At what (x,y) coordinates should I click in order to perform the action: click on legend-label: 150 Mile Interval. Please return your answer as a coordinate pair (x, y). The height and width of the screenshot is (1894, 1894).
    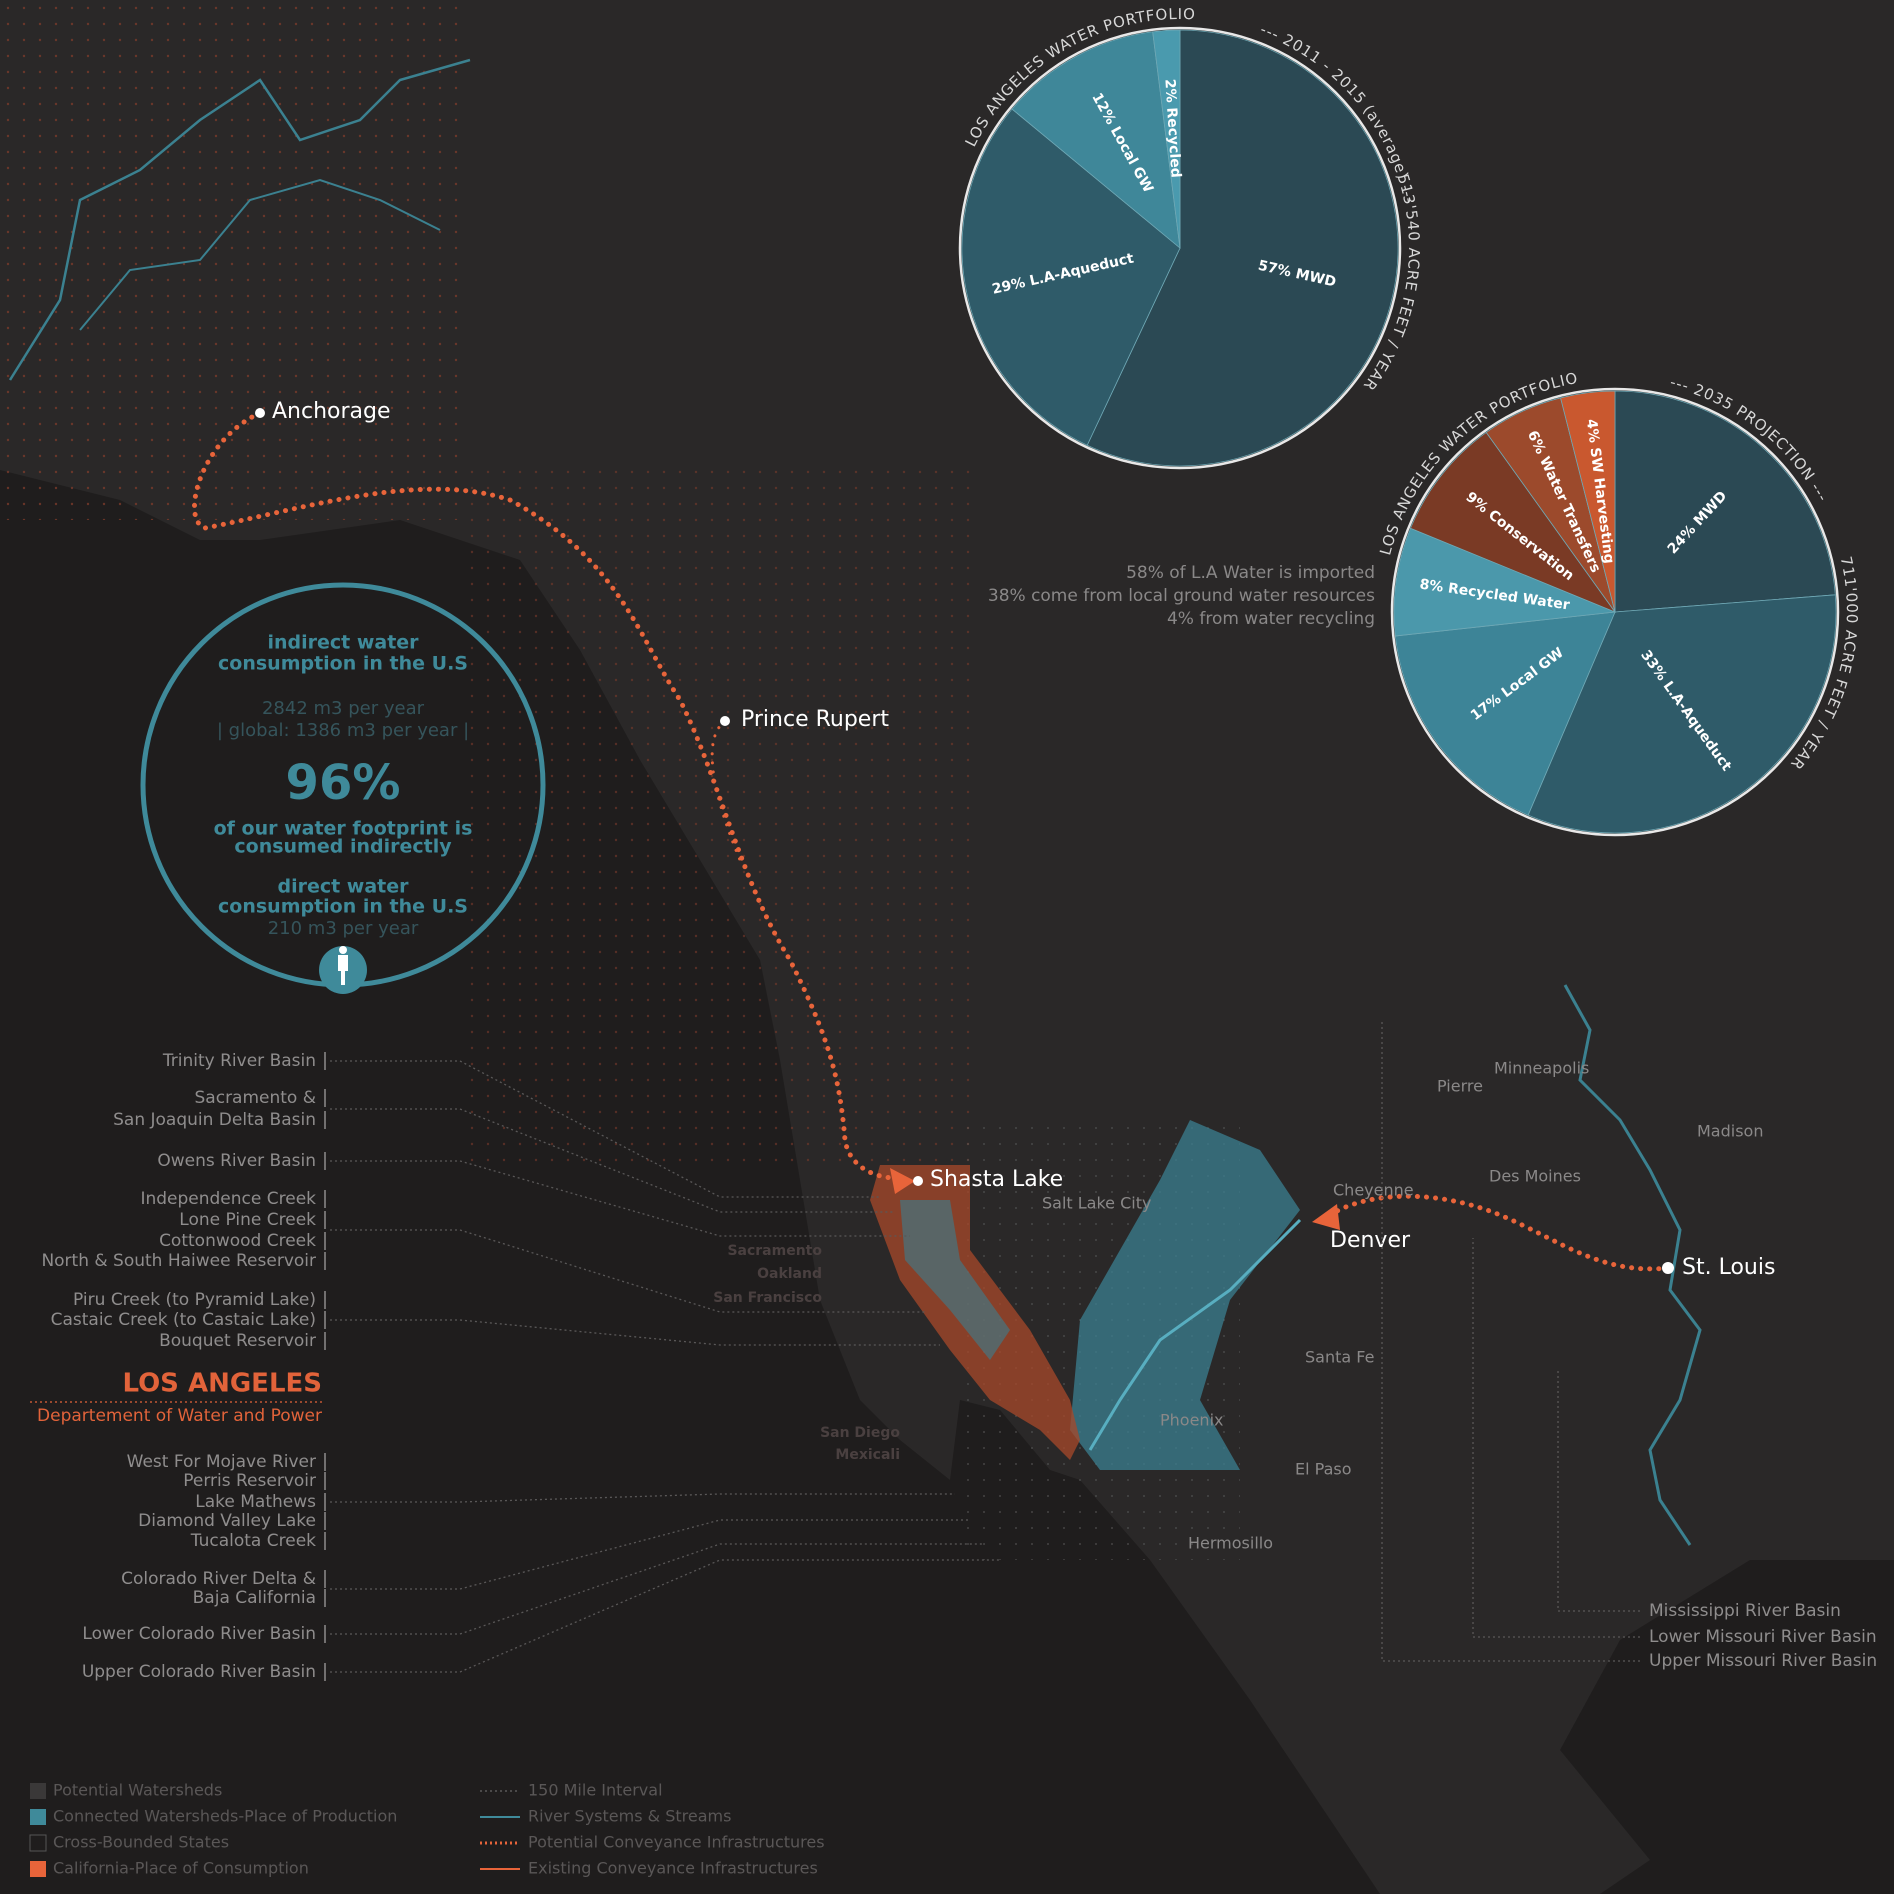
    Looking at the image, I should click on (595, 1790).